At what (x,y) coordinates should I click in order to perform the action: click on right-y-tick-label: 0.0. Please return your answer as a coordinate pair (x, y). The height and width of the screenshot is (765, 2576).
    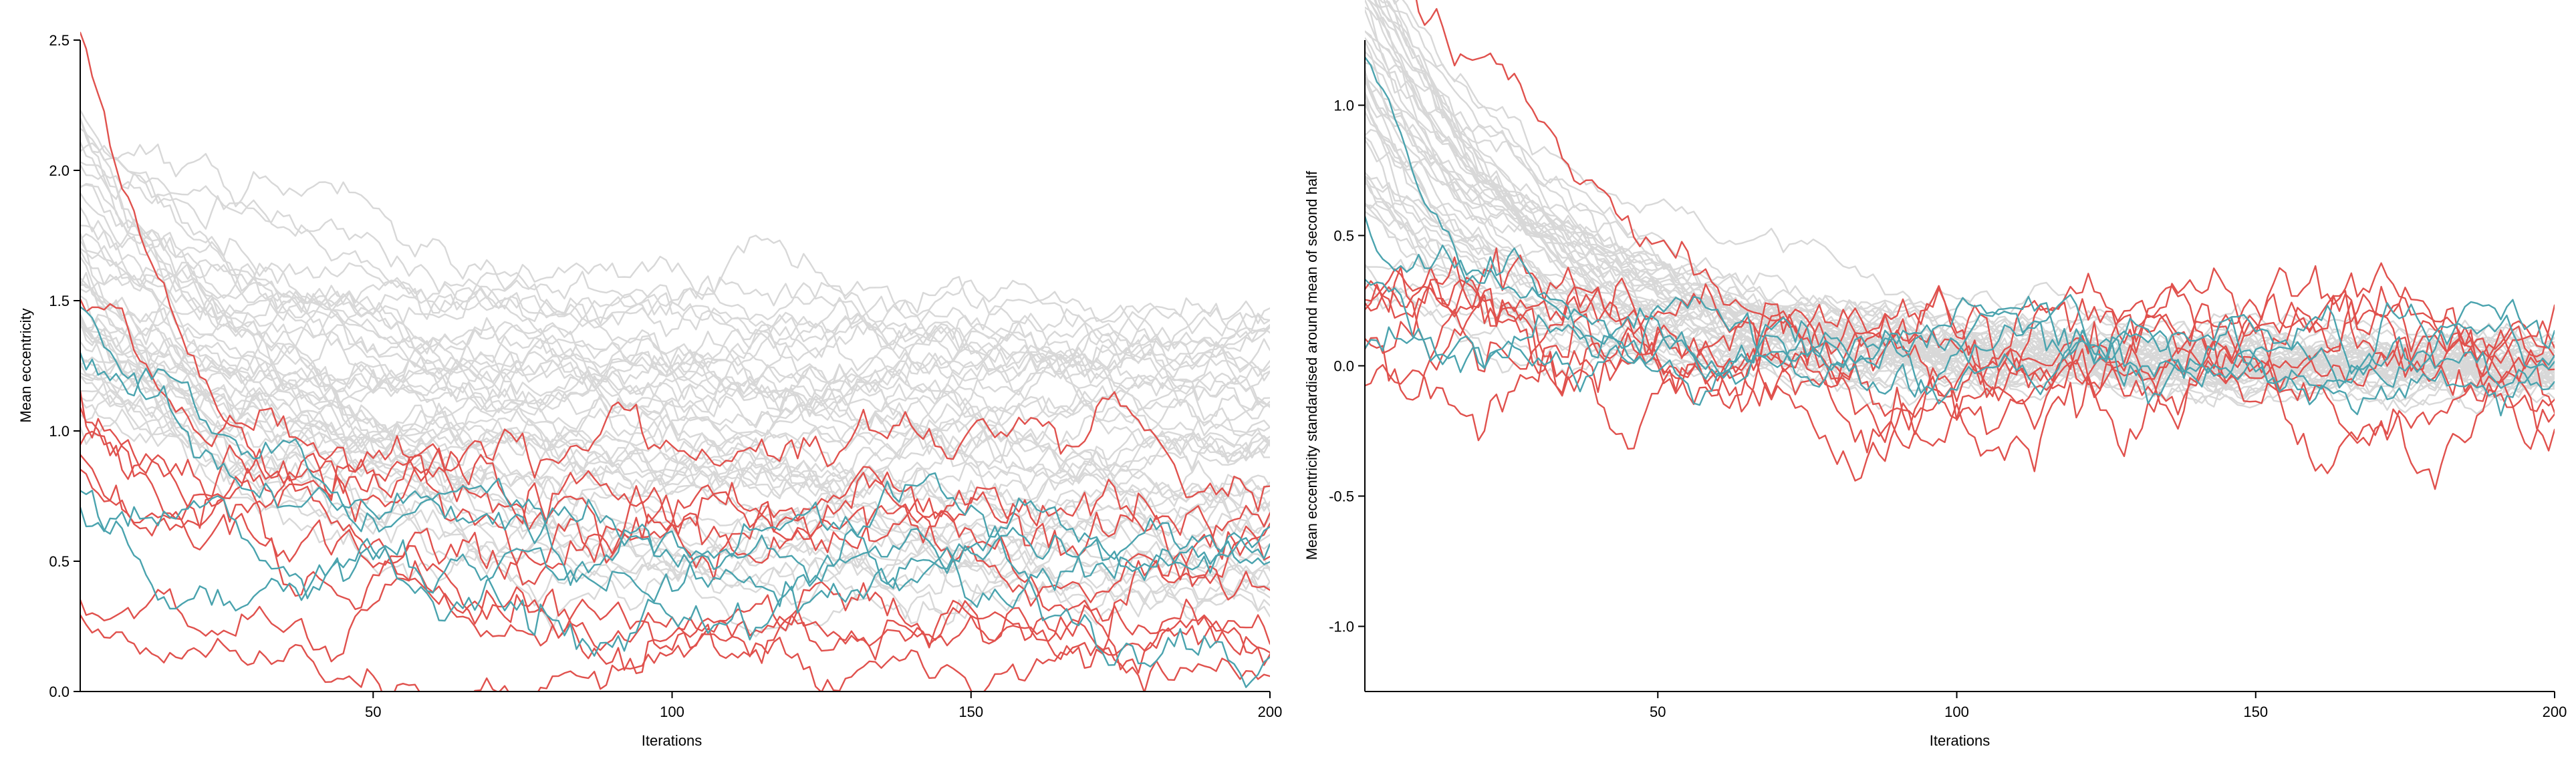
    Looking at the image, I should click on (1343, 366).